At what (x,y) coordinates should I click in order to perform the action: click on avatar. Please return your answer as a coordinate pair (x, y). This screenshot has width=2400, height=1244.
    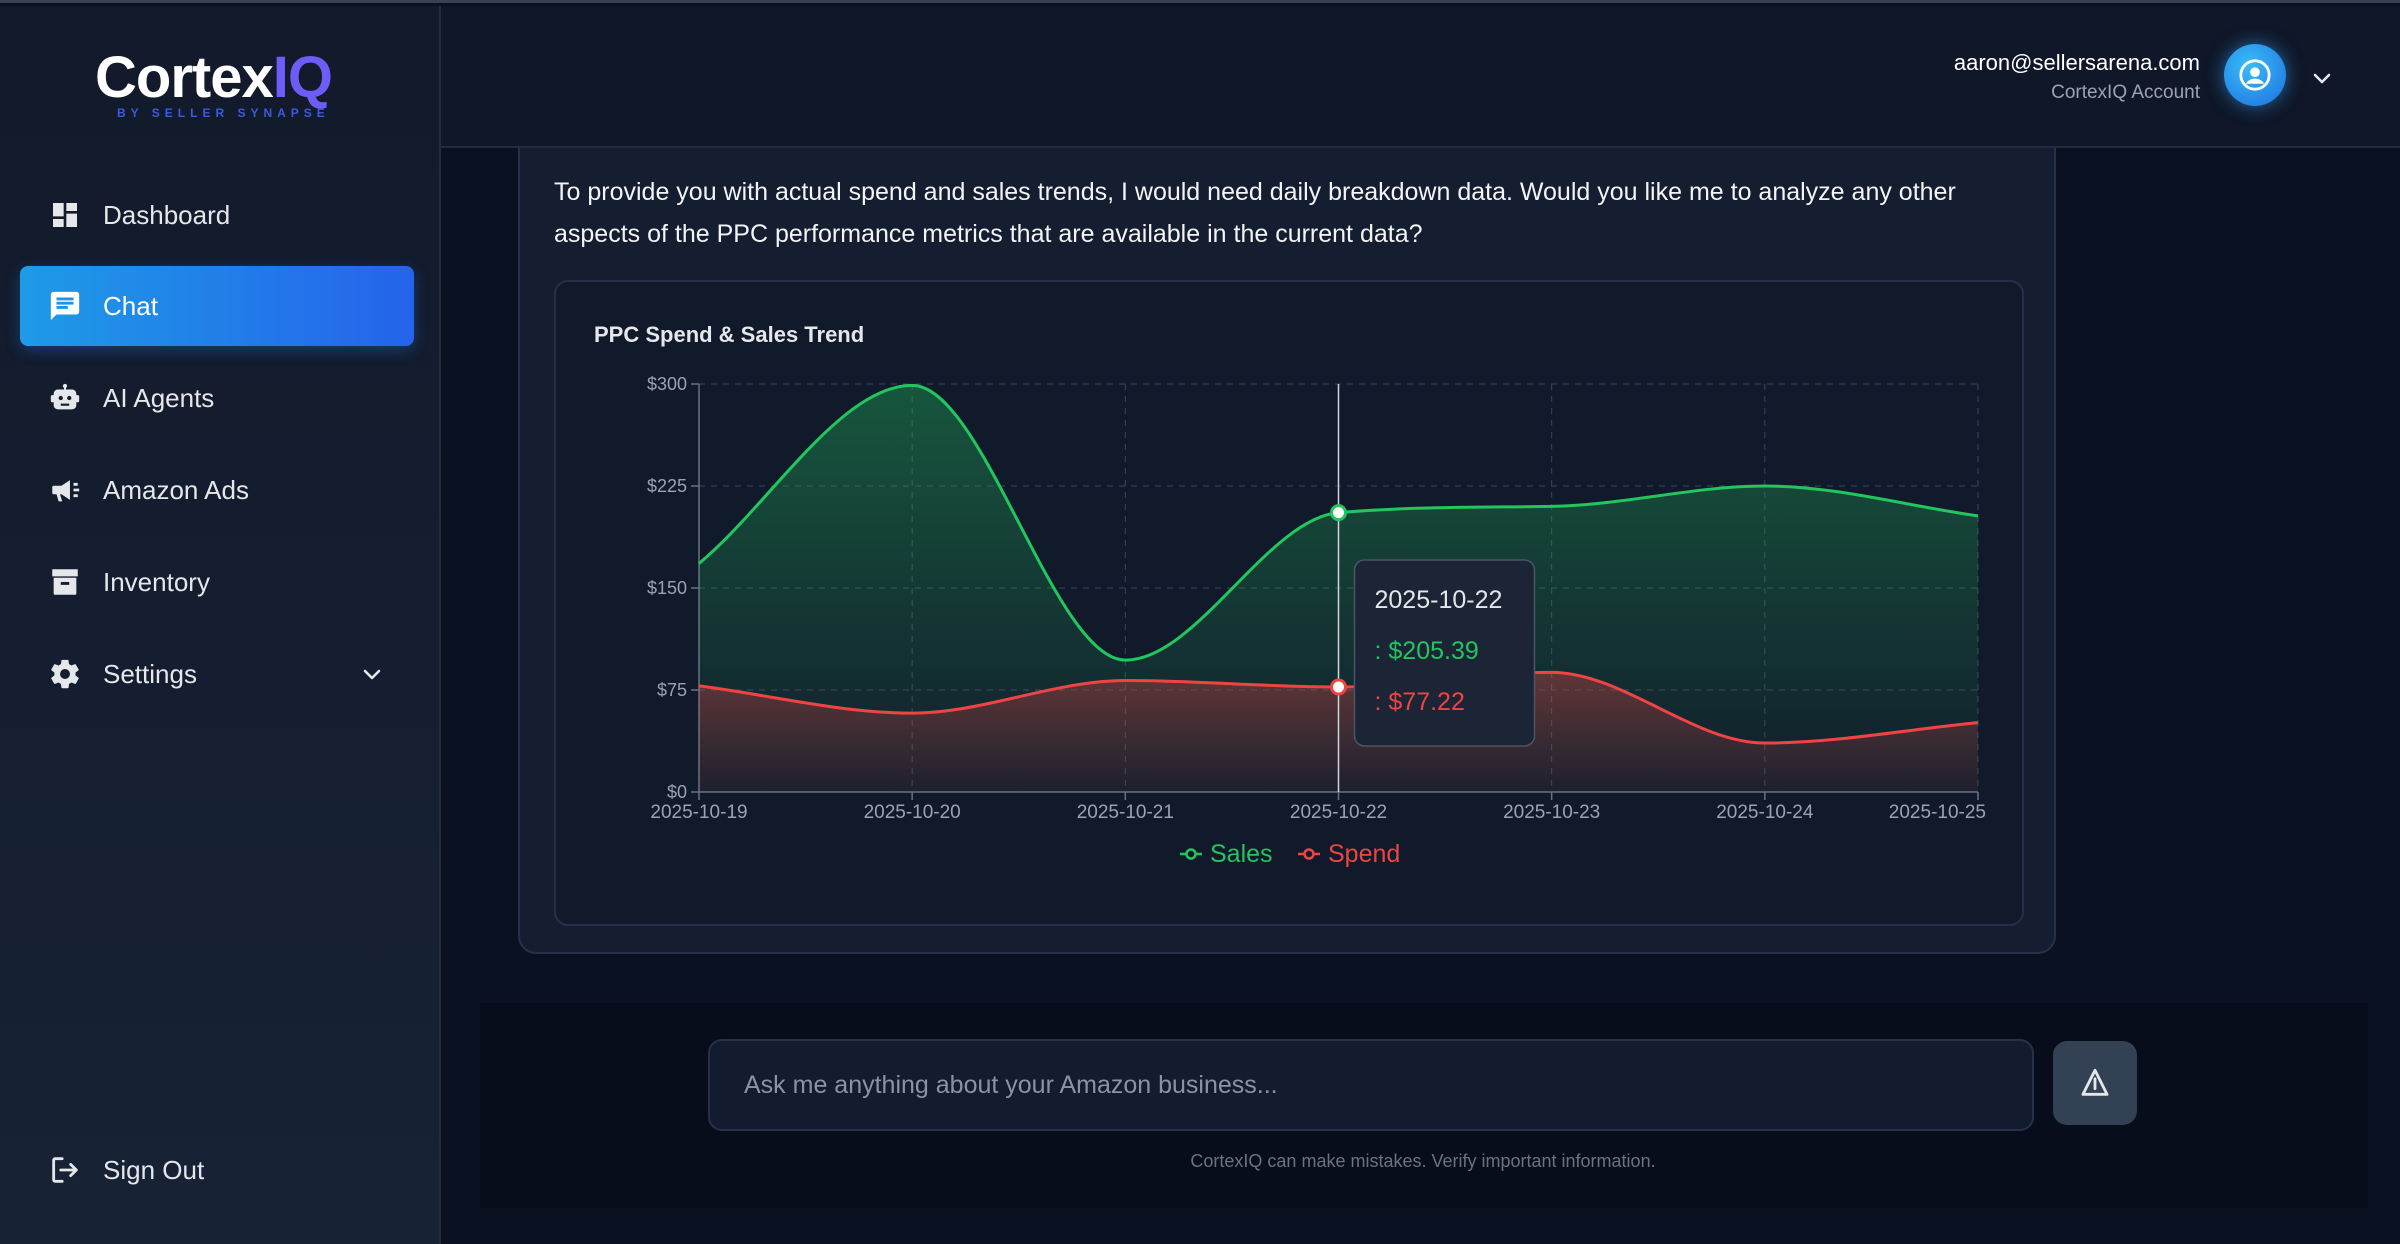
    Looking at the image, I should click on (2255, 75).